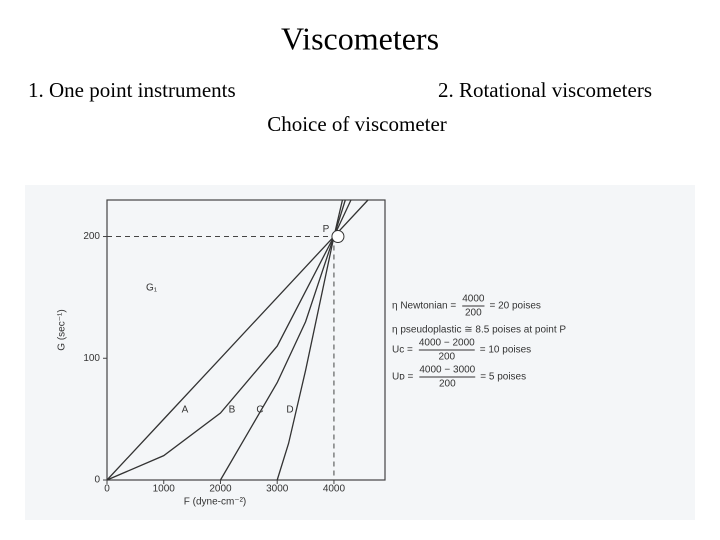  Describe the element at coordinates (402, 350) in the screenshot. I see `equation-lhs: Uᴄ =` at that location.